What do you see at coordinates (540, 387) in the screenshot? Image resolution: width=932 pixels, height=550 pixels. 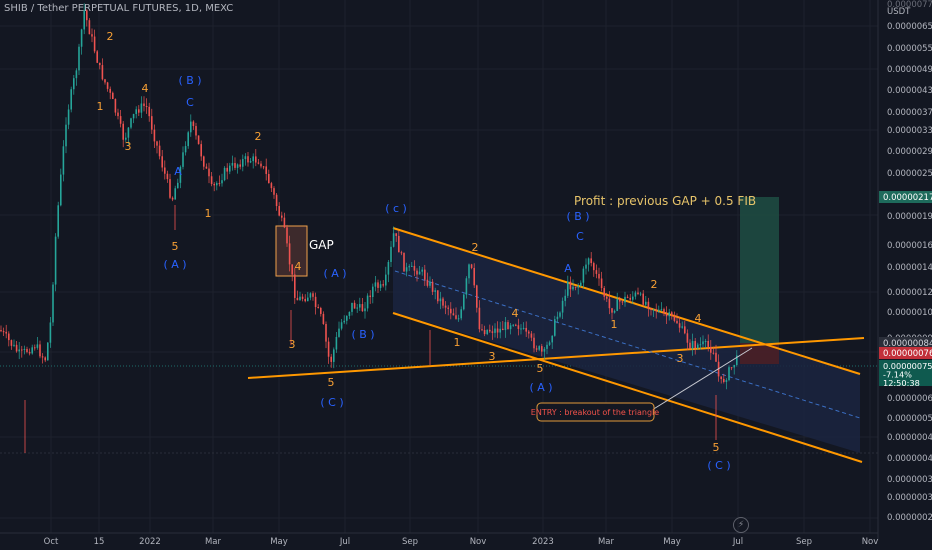 I see `wave-label: ( A )` at bounding box center [540, 387].